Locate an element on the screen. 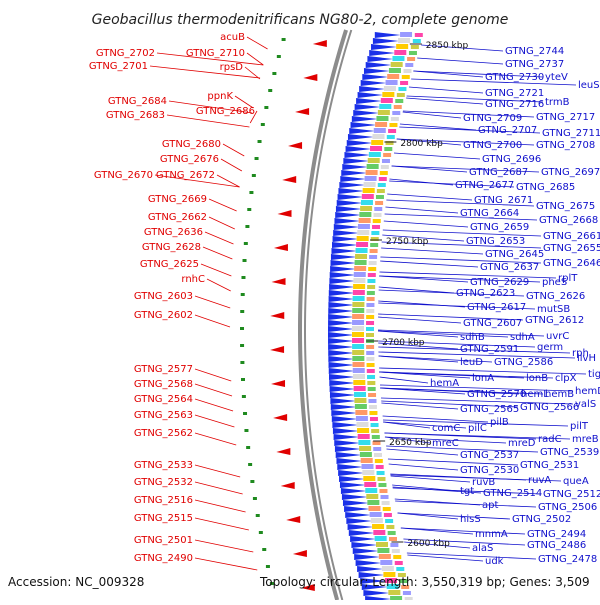 This screenshot has width=600, height=605. tick-label: 2600 kbp is located at coordinates (428, 544).